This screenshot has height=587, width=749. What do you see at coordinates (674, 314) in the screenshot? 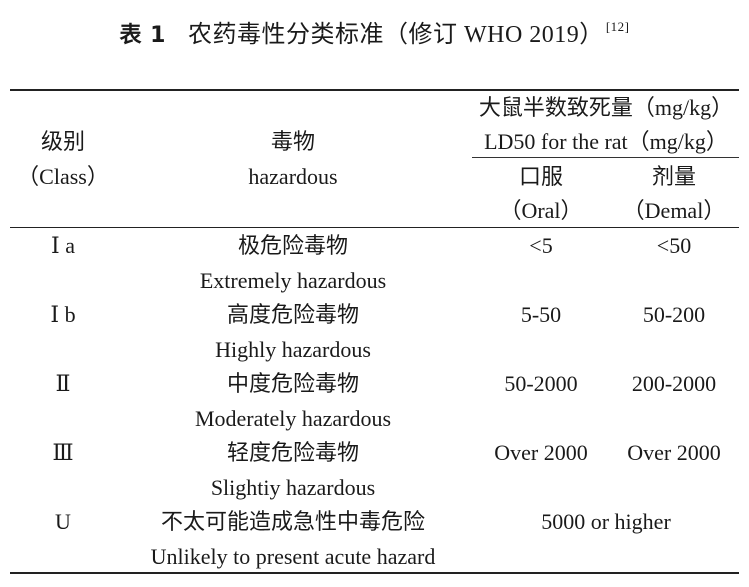
I see `row-2-dermal: 50-200` at bounding box center [674, 314].